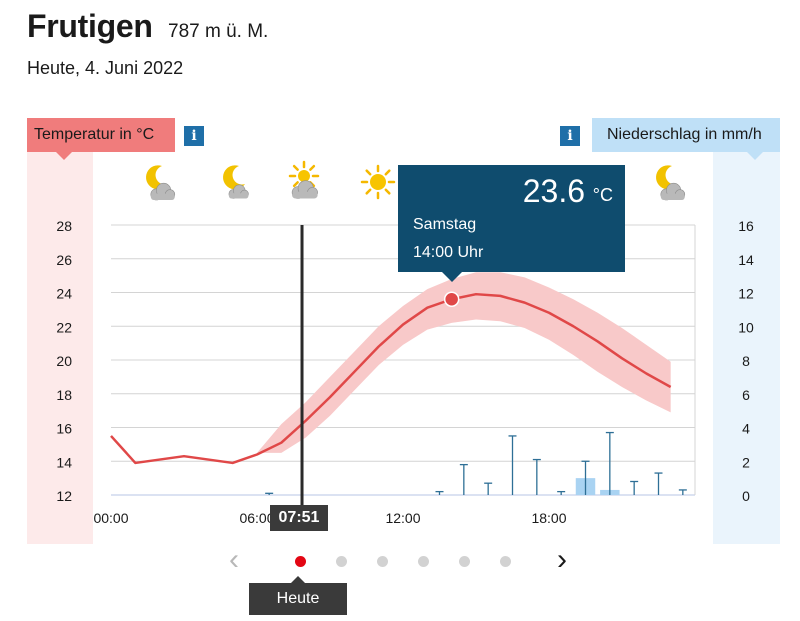  Describe the element at coordinates (194, 136) in the screenshot. I see `temperature-info-icon: i` at that location.